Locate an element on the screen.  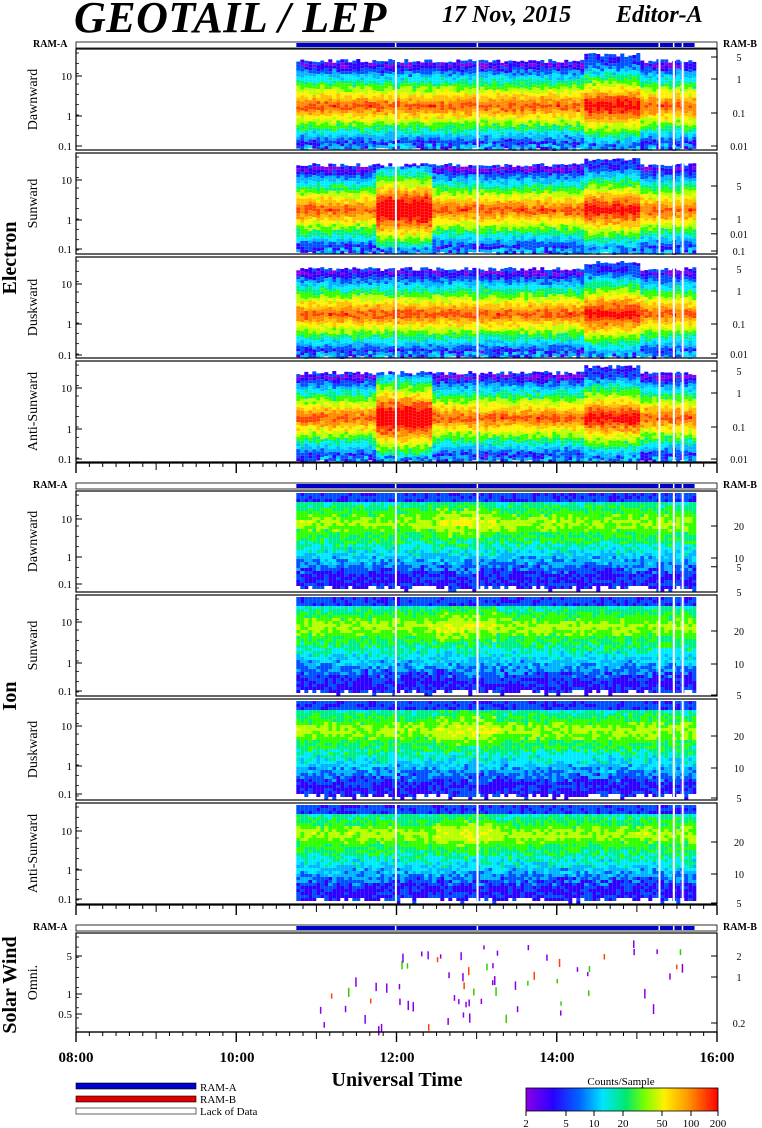
x-tick-label: 16:00 is located at coordinates (717, 1058).